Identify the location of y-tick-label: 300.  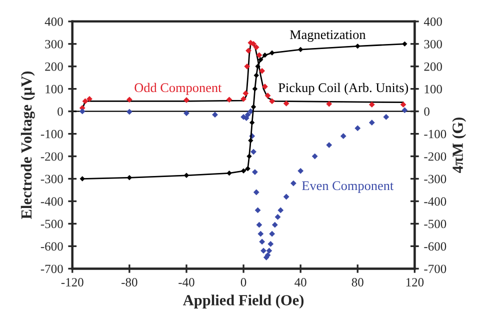
(54, 44).